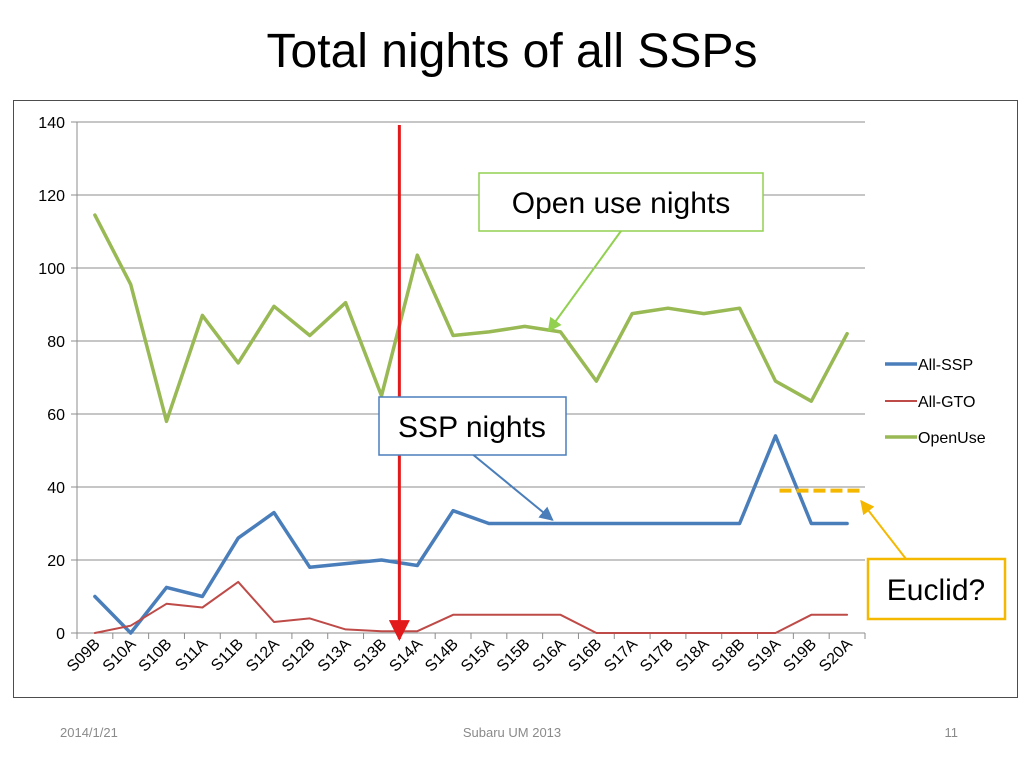  I want to click on callout-arrow-euclid, so click(883, 529).